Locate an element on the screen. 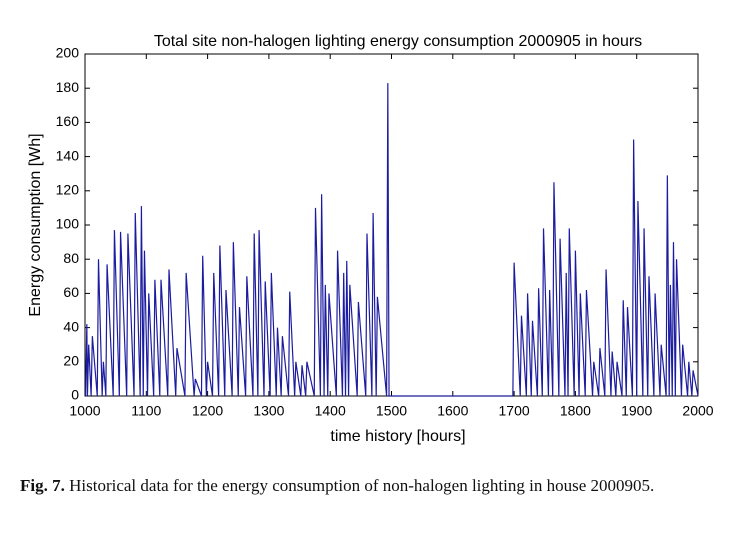 The image size is (731, 553). y-tick-label: 0 is located at coordinates (75, 395).